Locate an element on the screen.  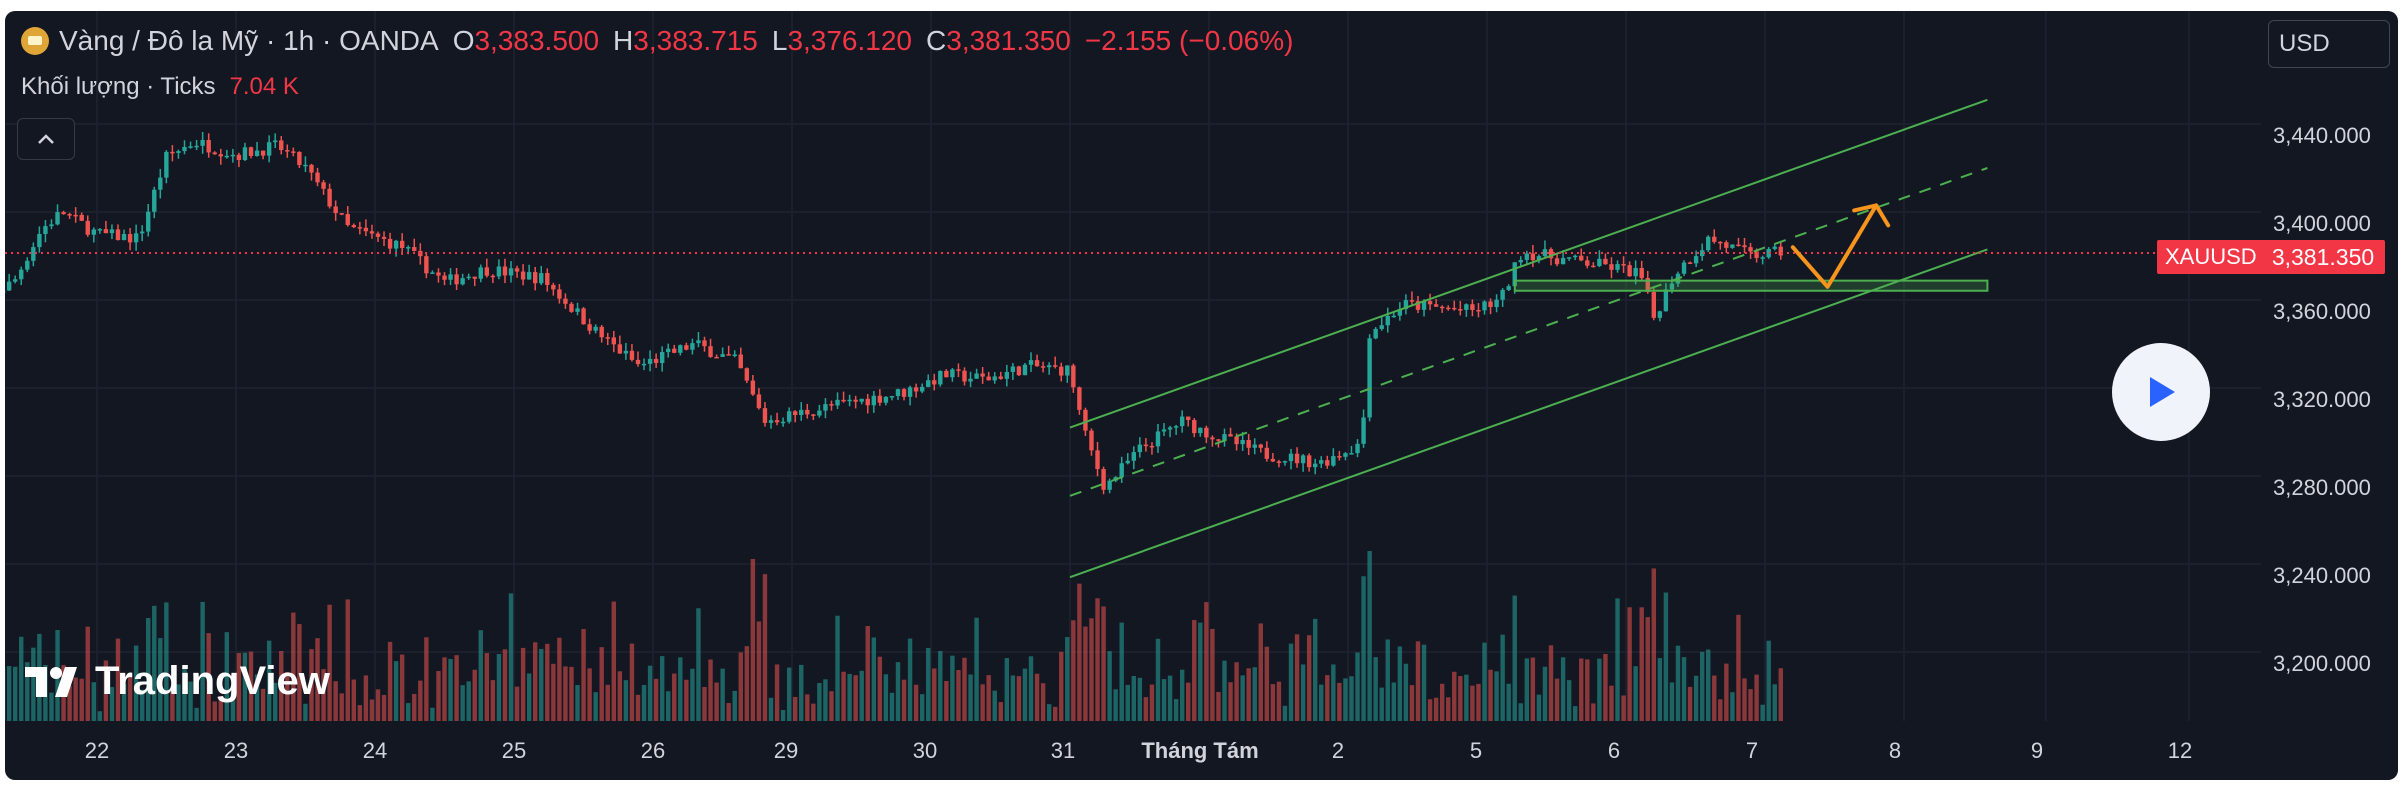
close-key: C is located at coordinates (936, 40).